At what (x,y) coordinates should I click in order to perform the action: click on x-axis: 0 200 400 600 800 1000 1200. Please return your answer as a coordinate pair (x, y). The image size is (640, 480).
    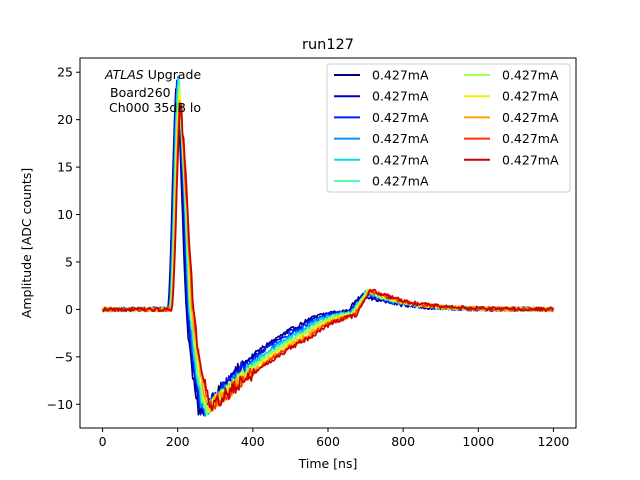
    Looking at the image, I should click on (334, 438).